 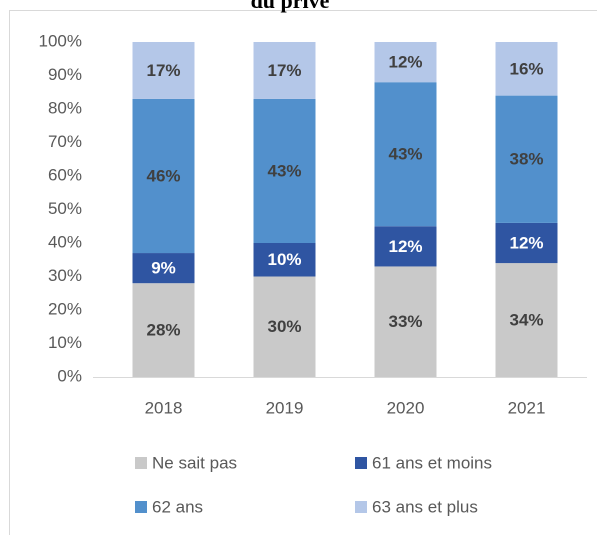 I want to click on value-label: 16%, so click(x=526, y=68).